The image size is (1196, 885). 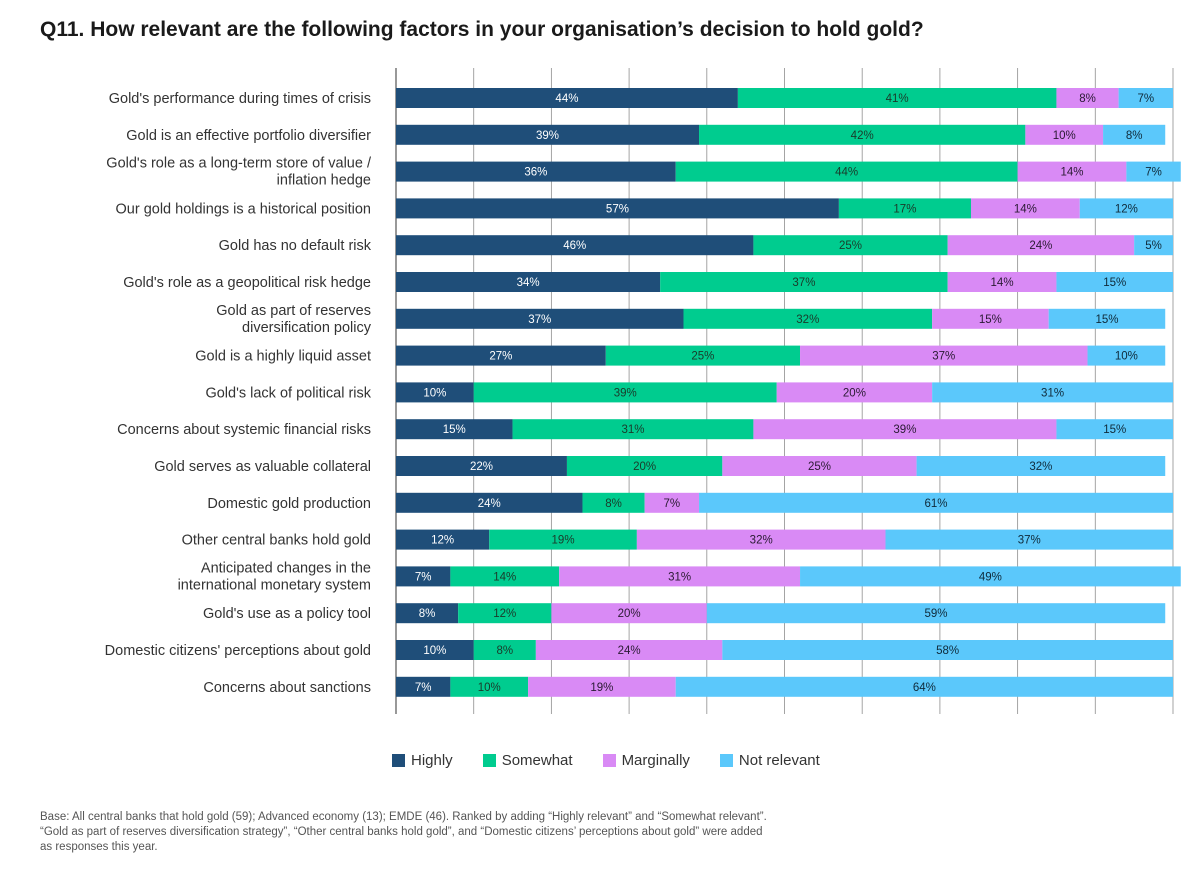 What do you see at coordinates (655, 760) in the screenshot?
I see `legend-label: Marginally` at bounding box center [655, 760].